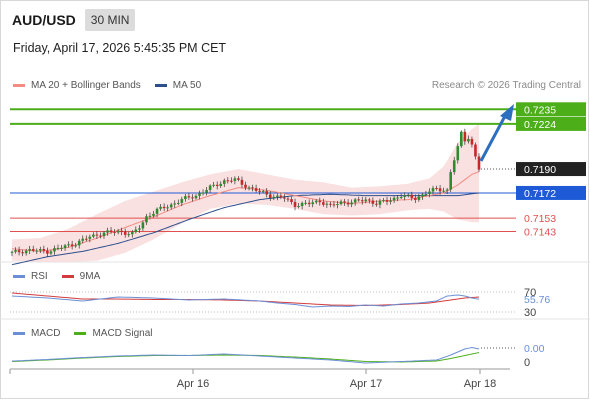  What do you see at coordinates (120, 48) in the screenshot?
I see `timestamp: Friday, April 17, 2026 5:45:35 PM CET` at bounding box center [120, 48].